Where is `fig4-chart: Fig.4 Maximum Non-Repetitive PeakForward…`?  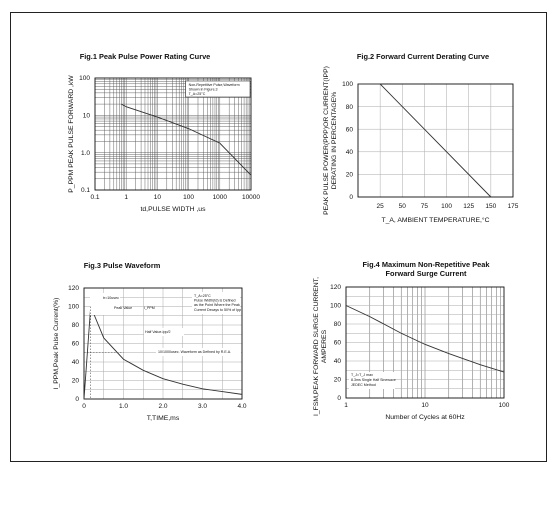 fig4-chart: Fig.4 Maximum Non-Repetitive PeakForward… is located at coordinates (411, 340).